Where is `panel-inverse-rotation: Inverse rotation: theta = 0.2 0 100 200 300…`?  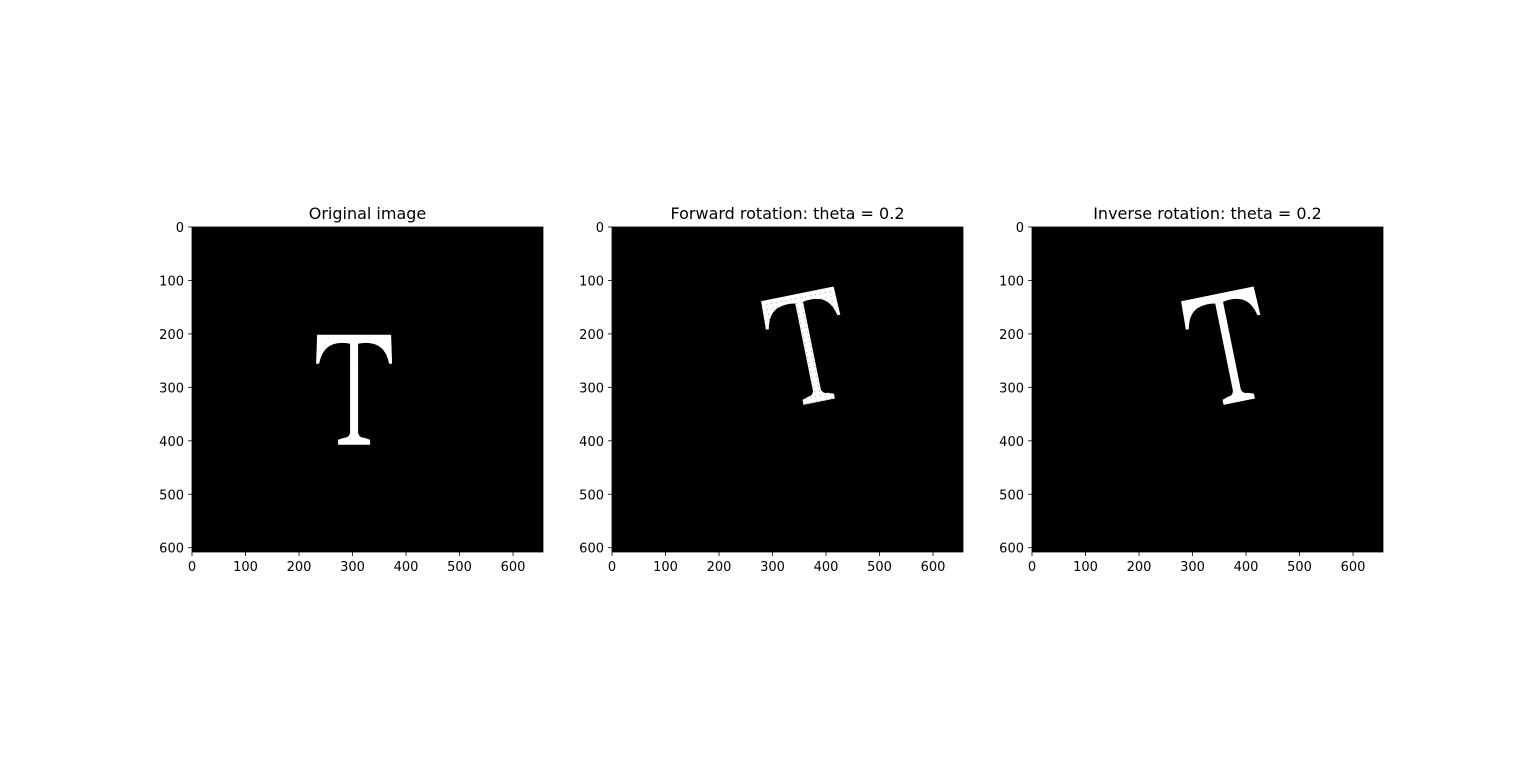
panel-inverse-rotation: Inverse rotation: theta = 0.2 0 100 200 300… is located at coordinates (1191, 389).